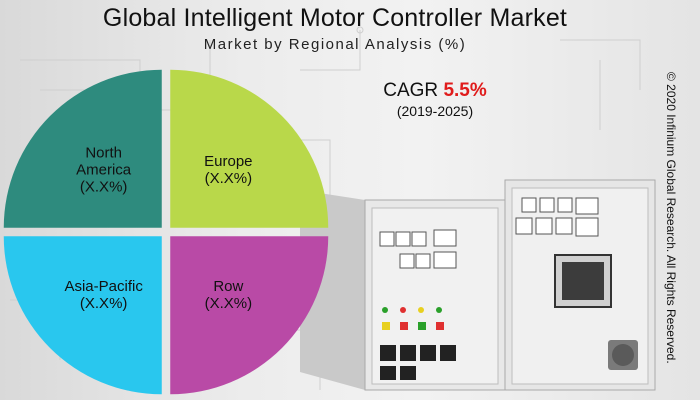 This screenshot has height=400, width=700. Describe the element at coordinates (104, 170) in the screenshot. I see `pie-label-north-america: America` at that location.